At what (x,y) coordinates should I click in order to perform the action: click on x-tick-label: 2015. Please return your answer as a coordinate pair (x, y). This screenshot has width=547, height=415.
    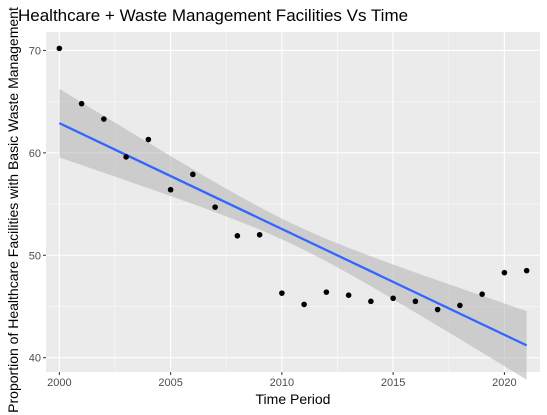
    Looking at the image, I should click on (393, 383).